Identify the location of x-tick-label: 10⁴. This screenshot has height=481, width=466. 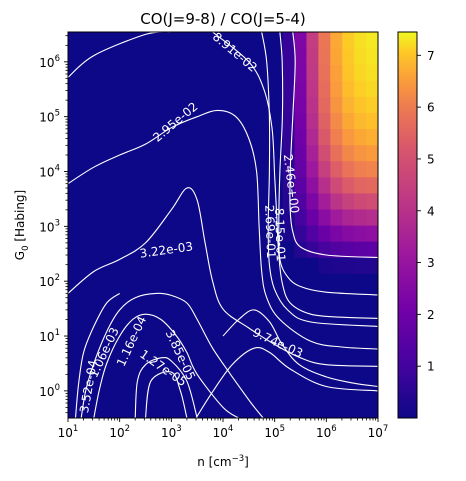
(223, 432).